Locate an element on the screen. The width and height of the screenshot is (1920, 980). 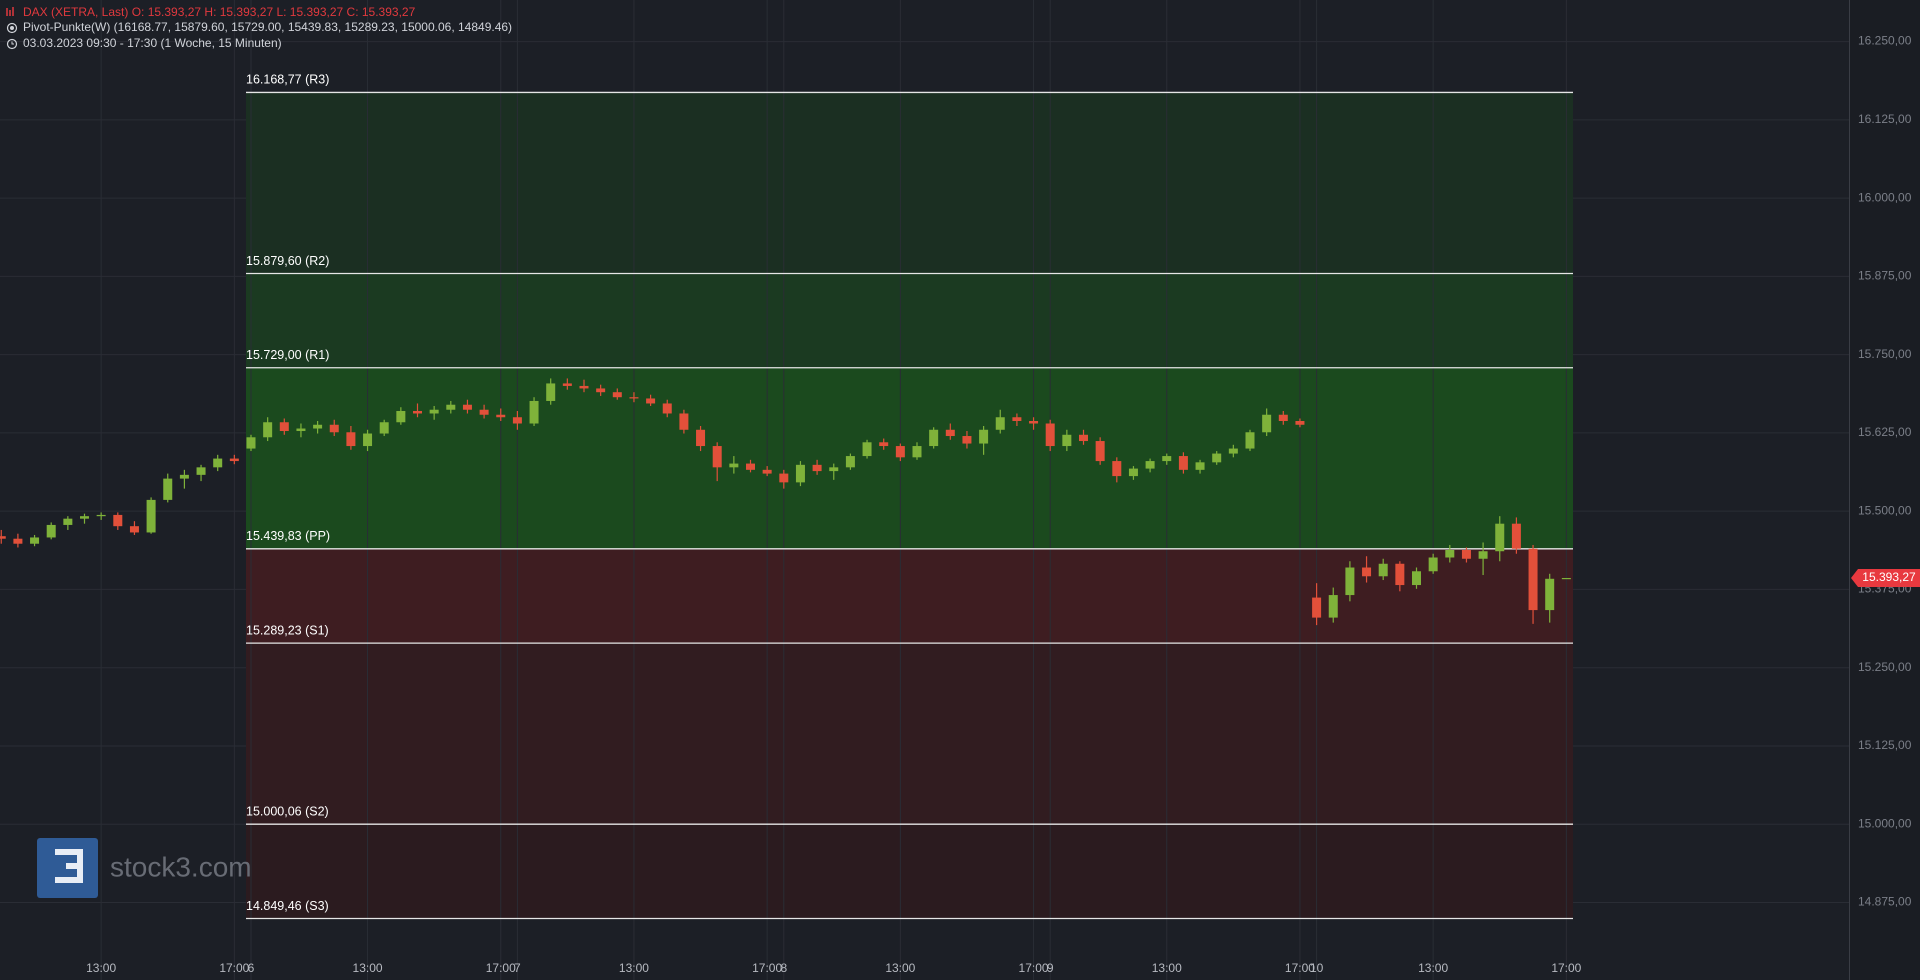
pivot-label: 14.849,46 (S3) is located at coordinates (287, 906).